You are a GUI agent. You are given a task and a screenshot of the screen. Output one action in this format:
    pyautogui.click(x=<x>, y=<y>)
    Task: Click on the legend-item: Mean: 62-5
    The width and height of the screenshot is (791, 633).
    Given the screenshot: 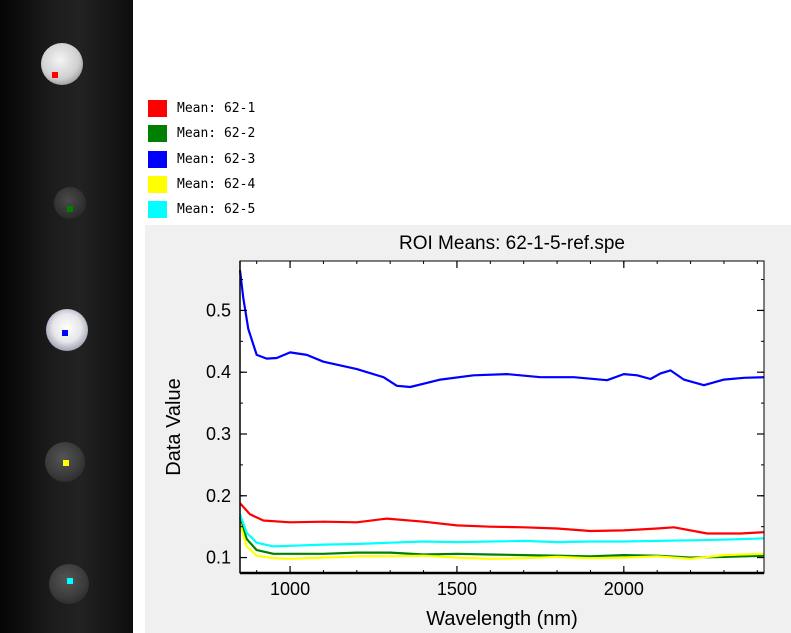 What is the action you would take?
    pyautogui.click(x=201, y=209)
    